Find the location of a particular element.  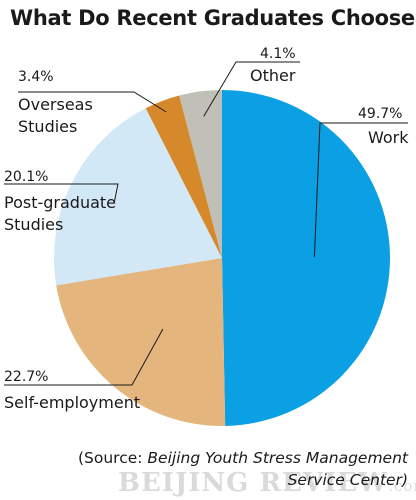

pie-slice-self-employment is located at coordinates (141, 342).